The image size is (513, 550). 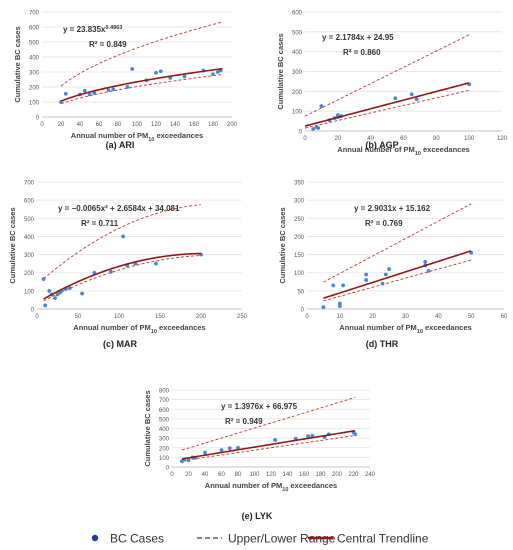 What do you see at coordinates (95, 538) in the screenshot?
I see `legend-bc-cases-marker` at bounding box center [95, 538].